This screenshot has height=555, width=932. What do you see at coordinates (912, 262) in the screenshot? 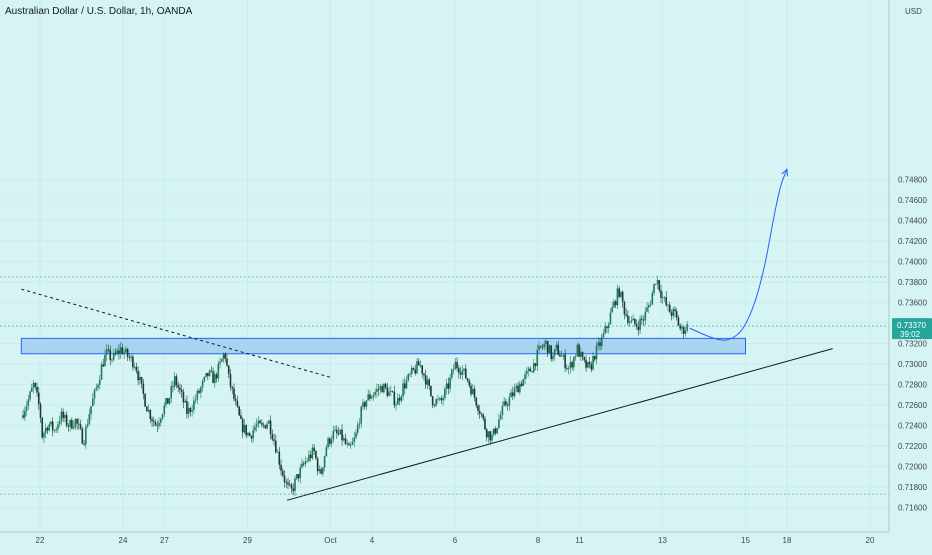
I see `price-tick-label: 0.74000` at bounding box center [912, 262].